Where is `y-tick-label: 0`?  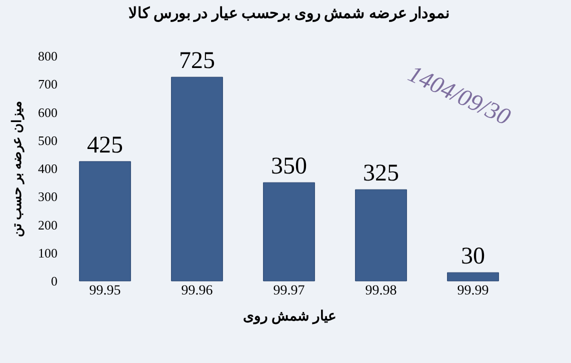 y-tick-label: 0 is located at coordinates (54, 281).